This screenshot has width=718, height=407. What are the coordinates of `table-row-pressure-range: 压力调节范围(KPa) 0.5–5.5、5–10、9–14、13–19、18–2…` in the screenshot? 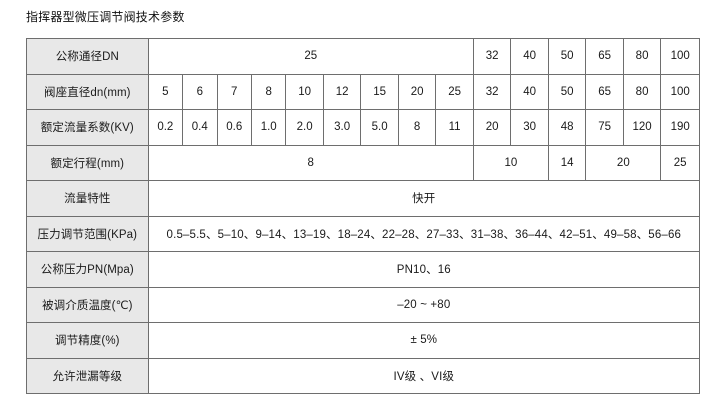 It's located at (363, 233).